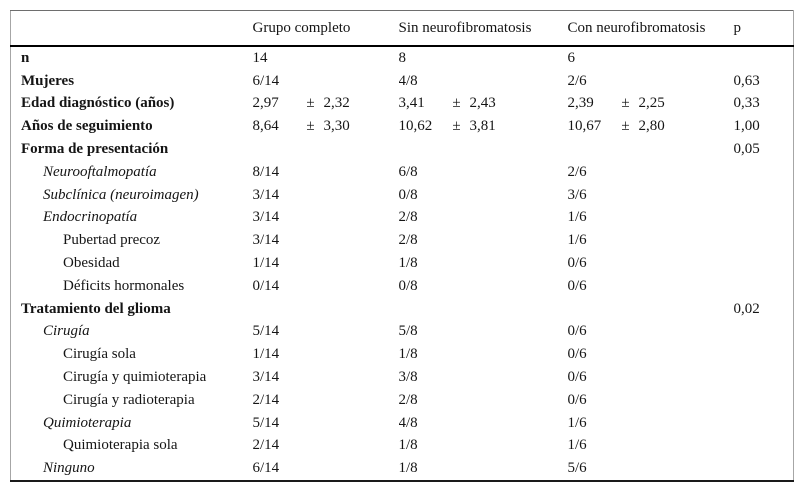  Describe the element at coordinates (100, 171) in the screenshot. I see `row-label: Neurooftalmopatía` at that location.